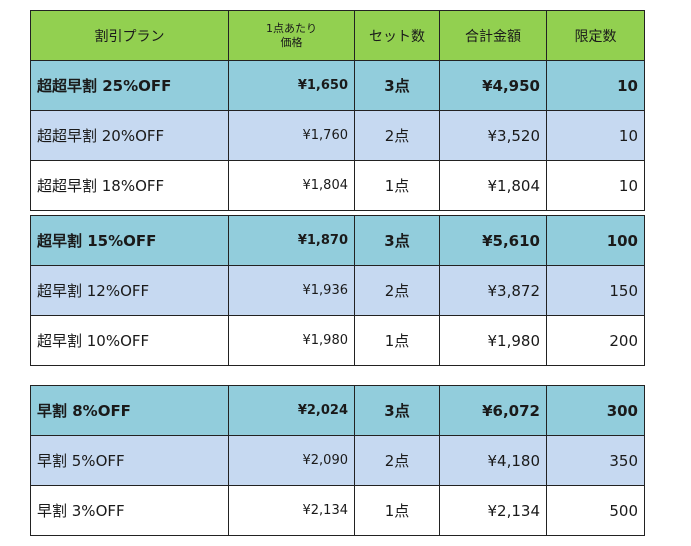  I want to click on limit-cell: 200, so click(595, 340).